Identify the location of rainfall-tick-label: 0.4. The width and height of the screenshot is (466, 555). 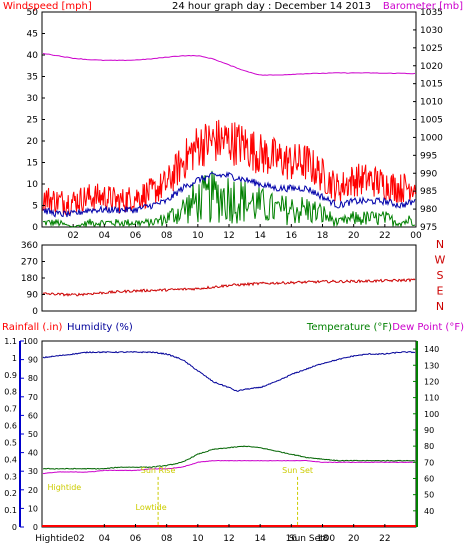
(10, 459).